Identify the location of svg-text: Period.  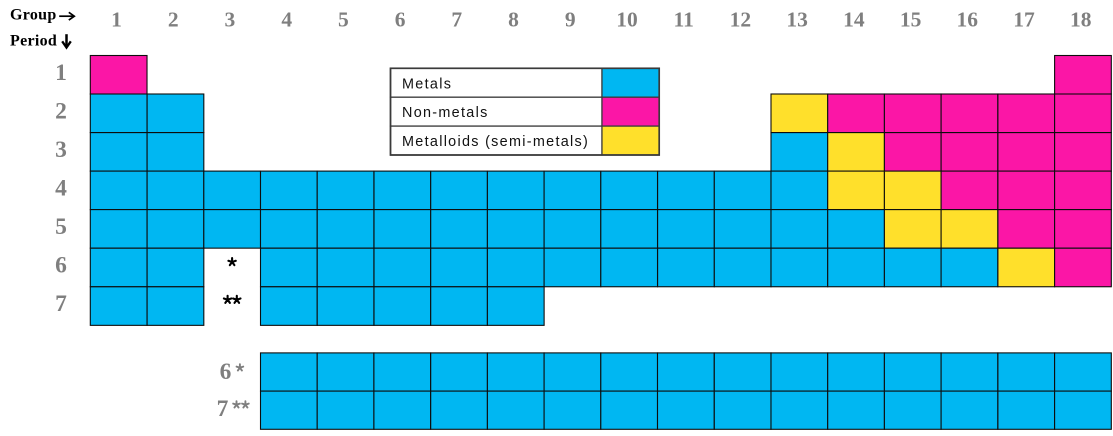
(33, 41).